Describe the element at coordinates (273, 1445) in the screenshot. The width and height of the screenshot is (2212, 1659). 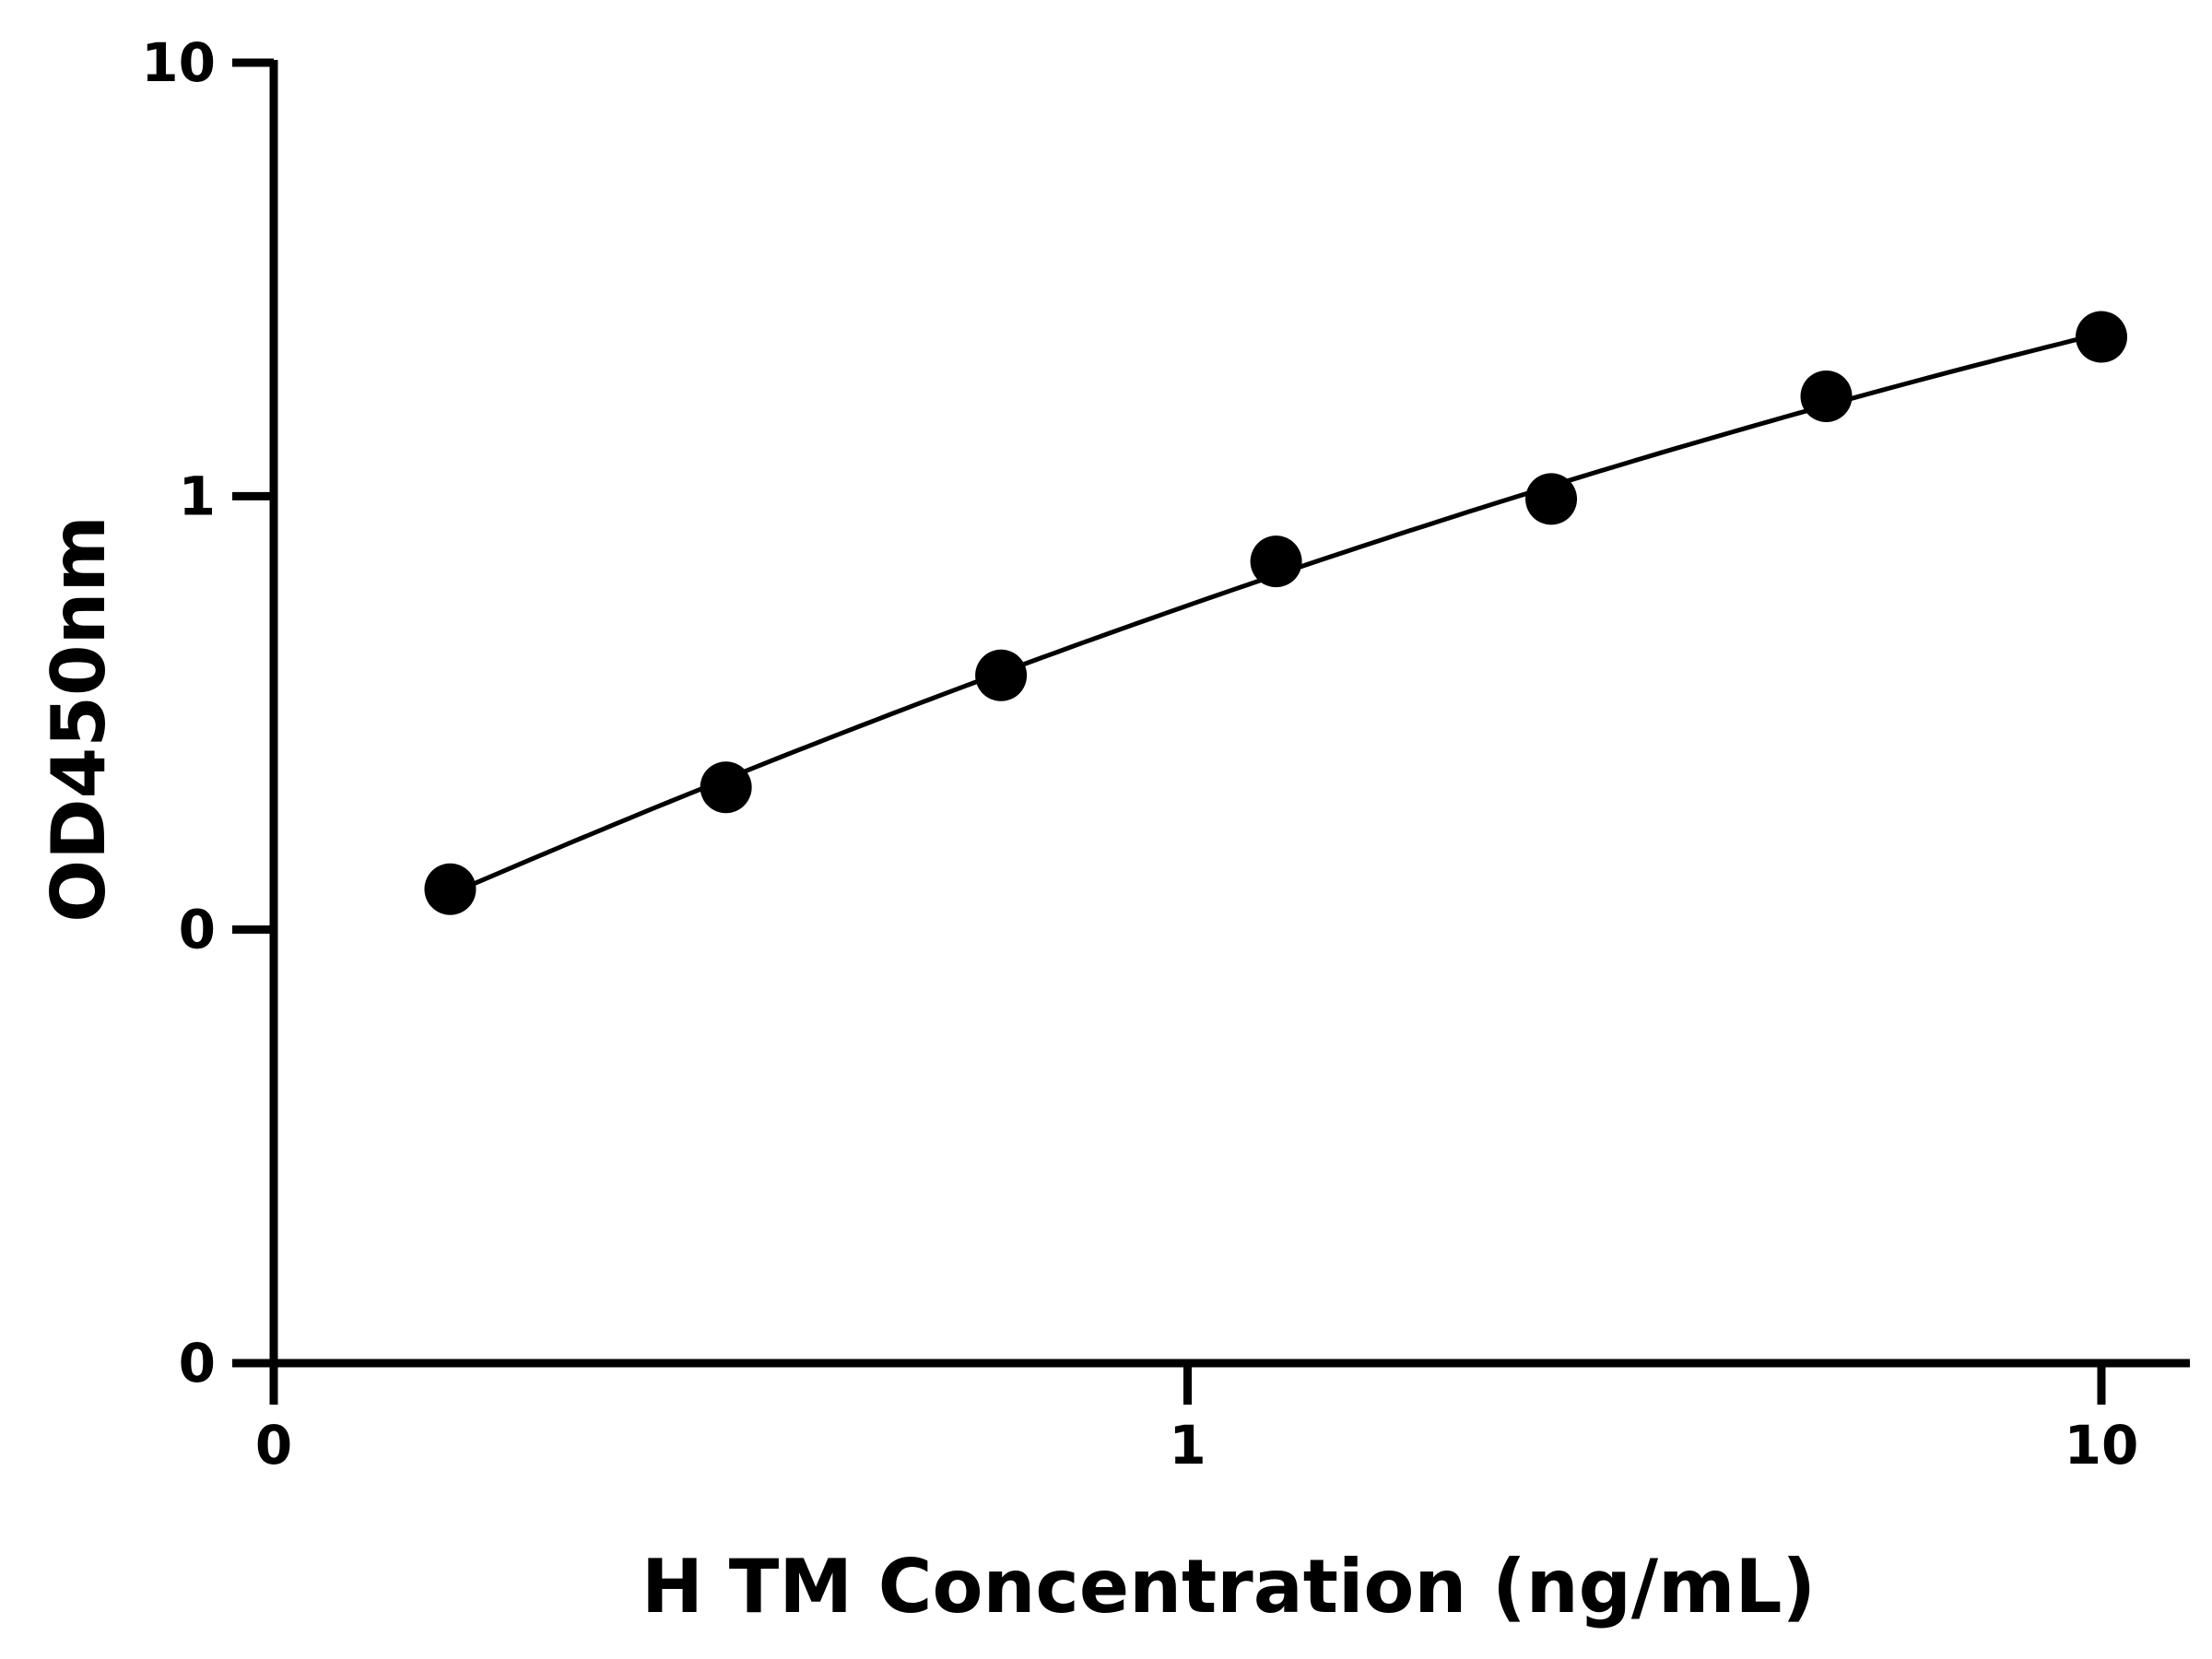
I see `x-tick-label: 0` at that location.